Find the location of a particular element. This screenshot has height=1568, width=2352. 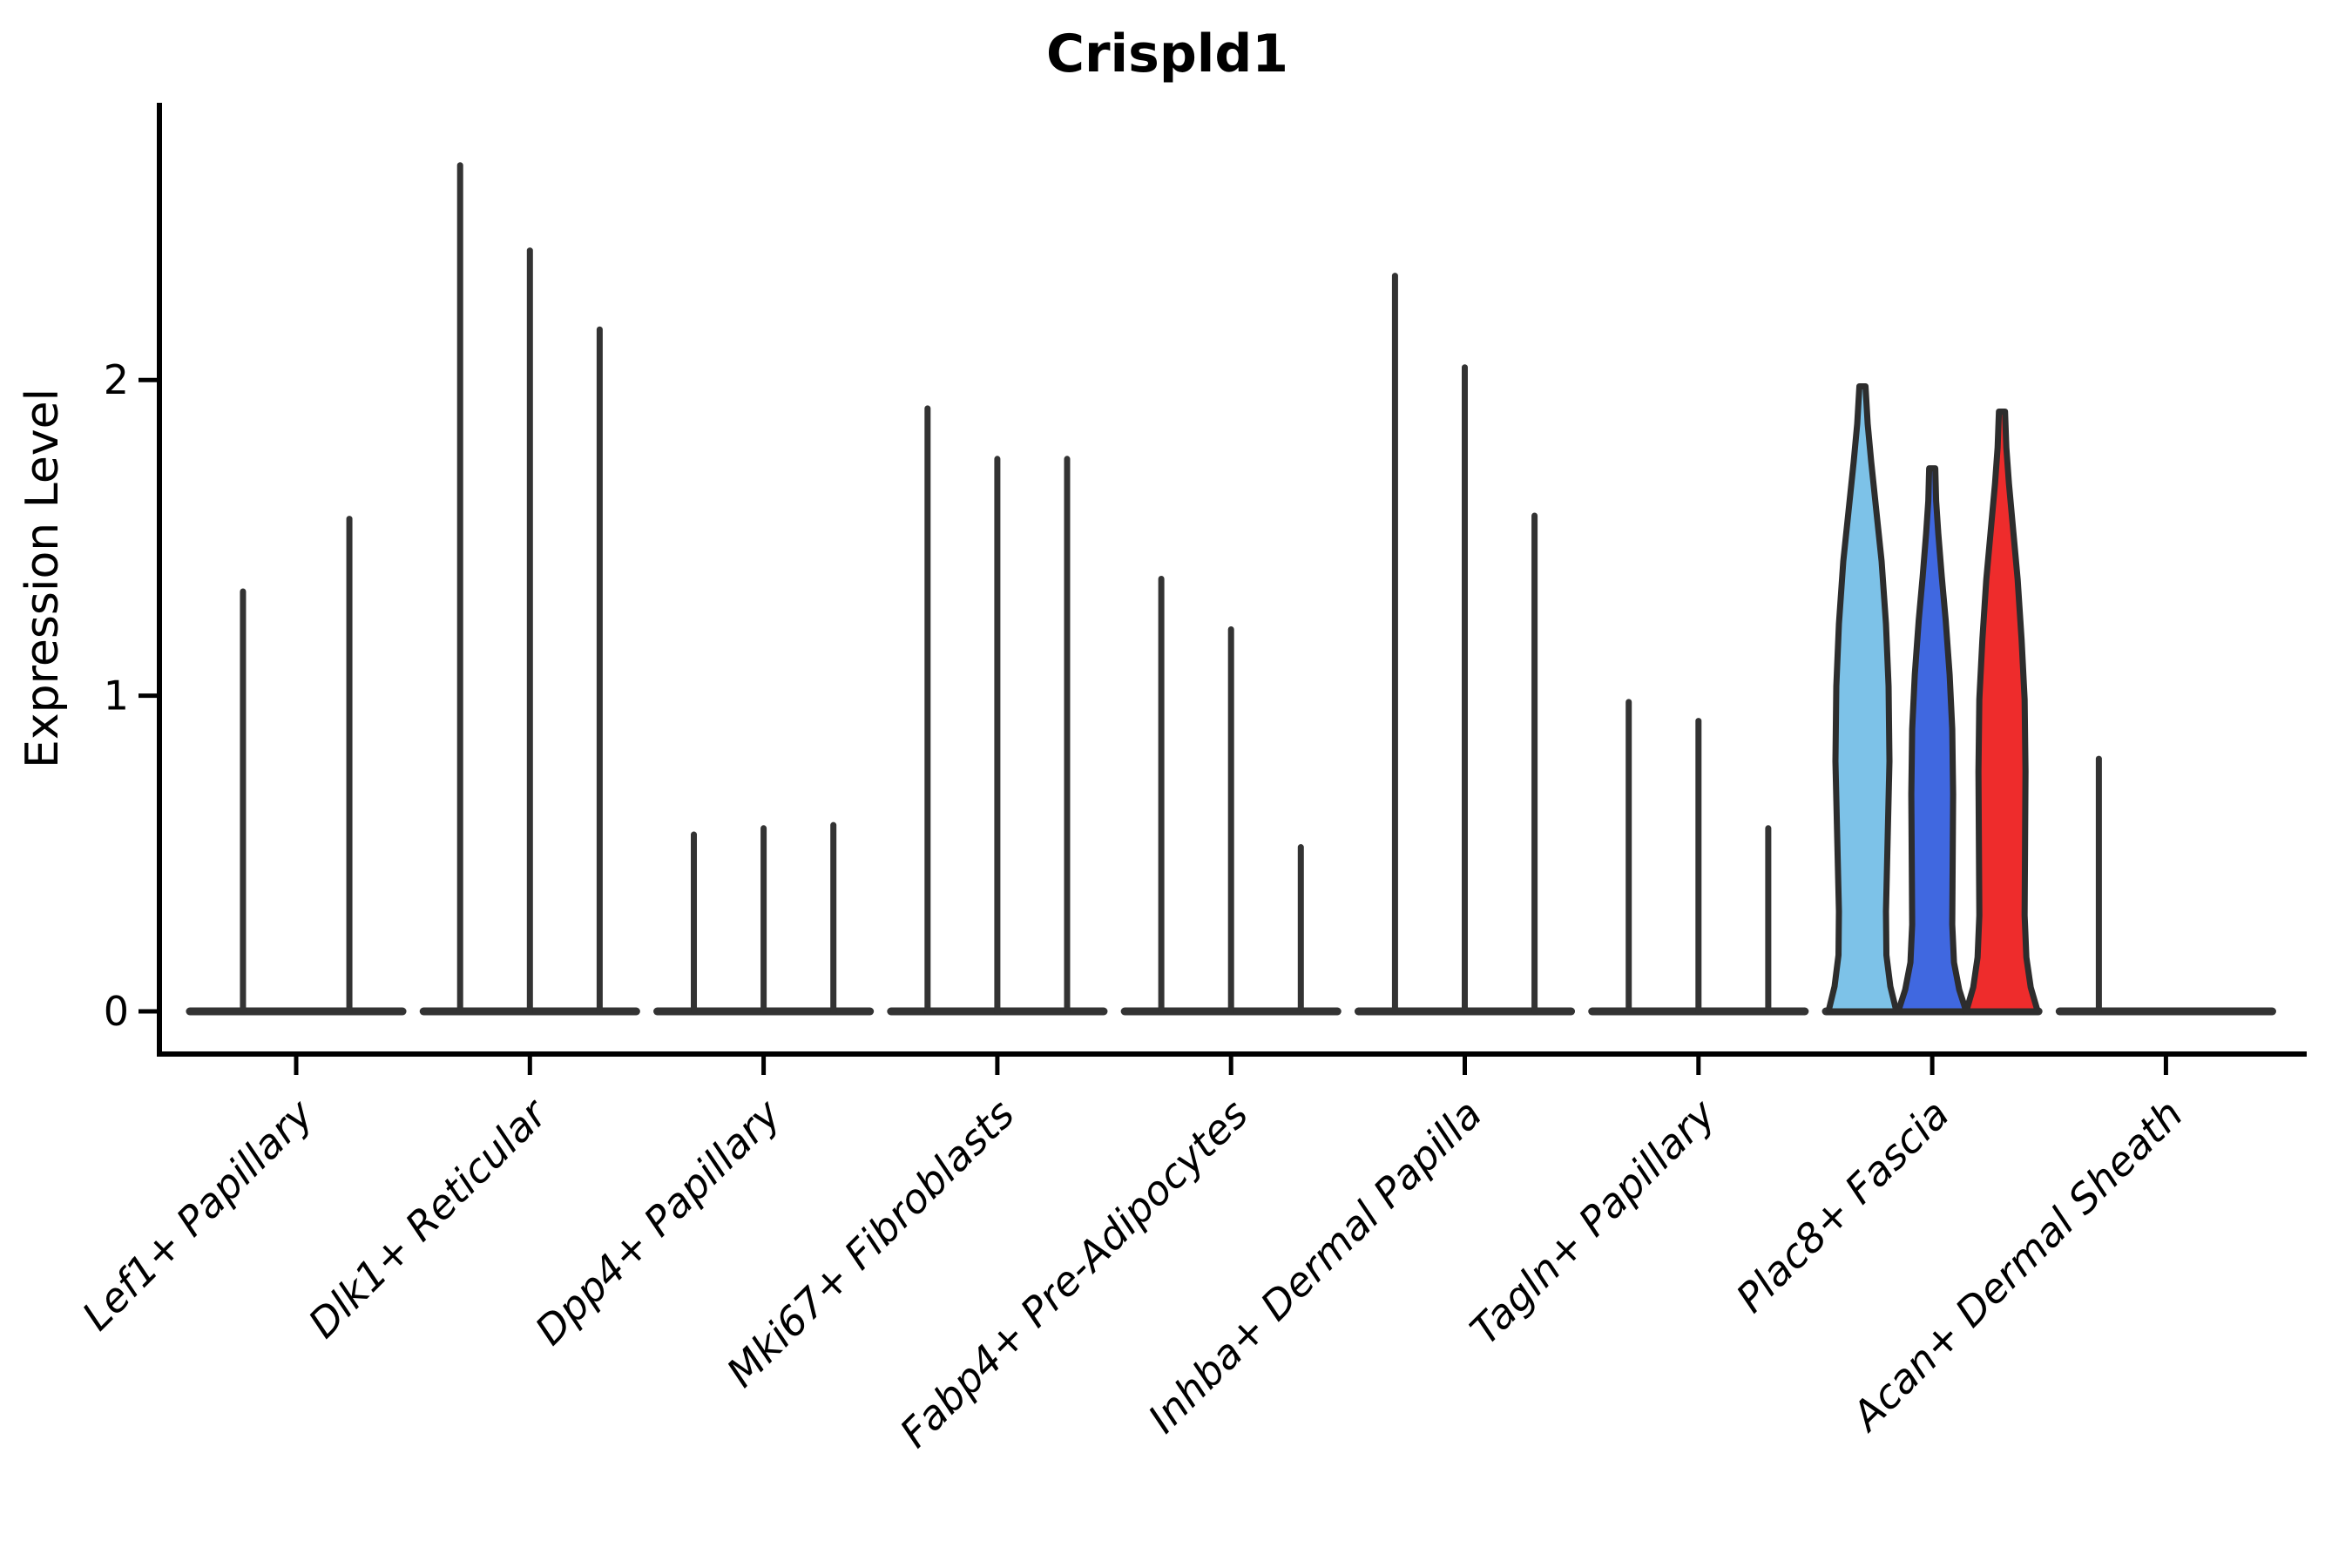

x-tick-label-7: Tagln+ Papillary is located at coordinates (1593, 1222).